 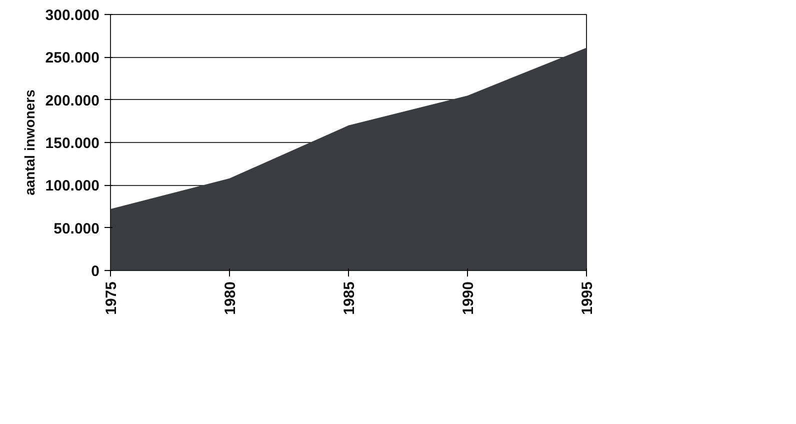 I want to click on x-tick-label: 1985, so click(x=349, y=298).